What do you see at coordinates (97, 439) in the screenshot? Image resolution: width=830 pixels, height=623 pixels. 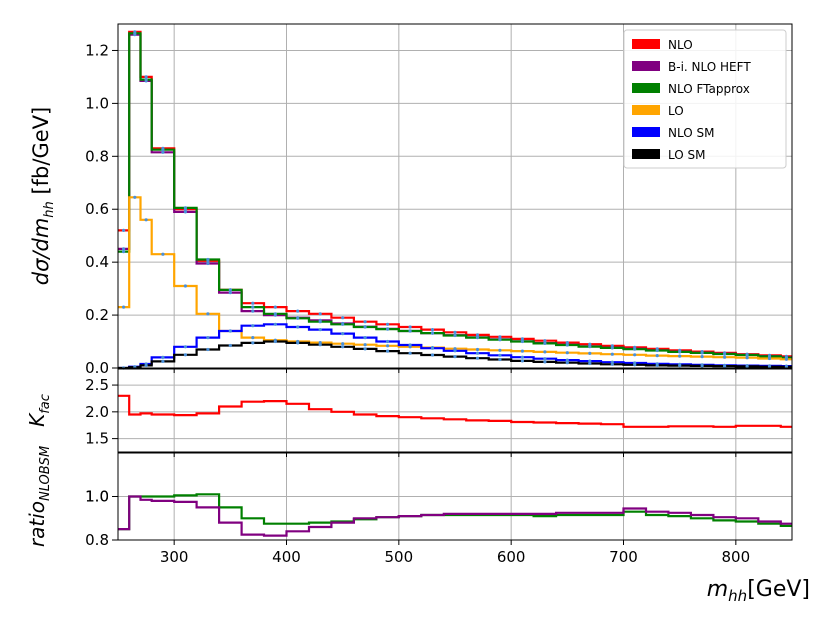 I see `y-tick-label: 1.5` at bounding box center [97, 439].